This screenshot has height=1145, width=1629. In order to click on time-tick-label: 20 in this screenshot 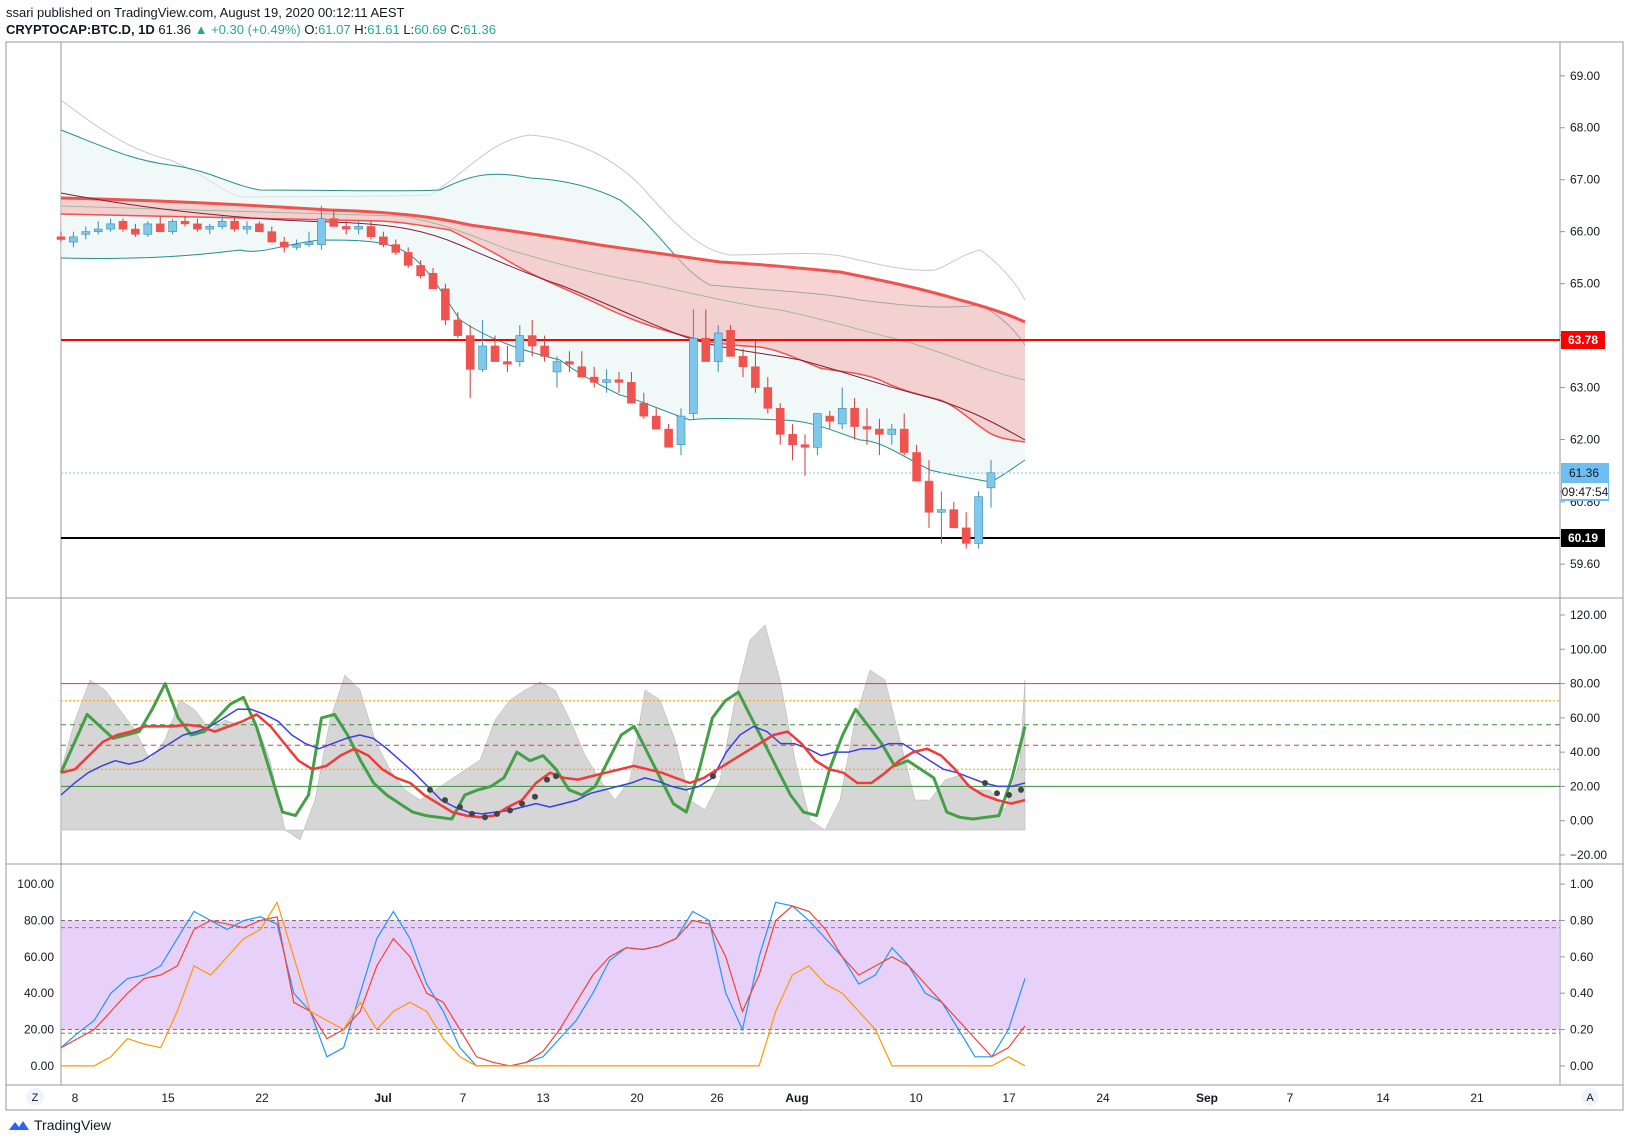, I will do `click(637, 1098)`.